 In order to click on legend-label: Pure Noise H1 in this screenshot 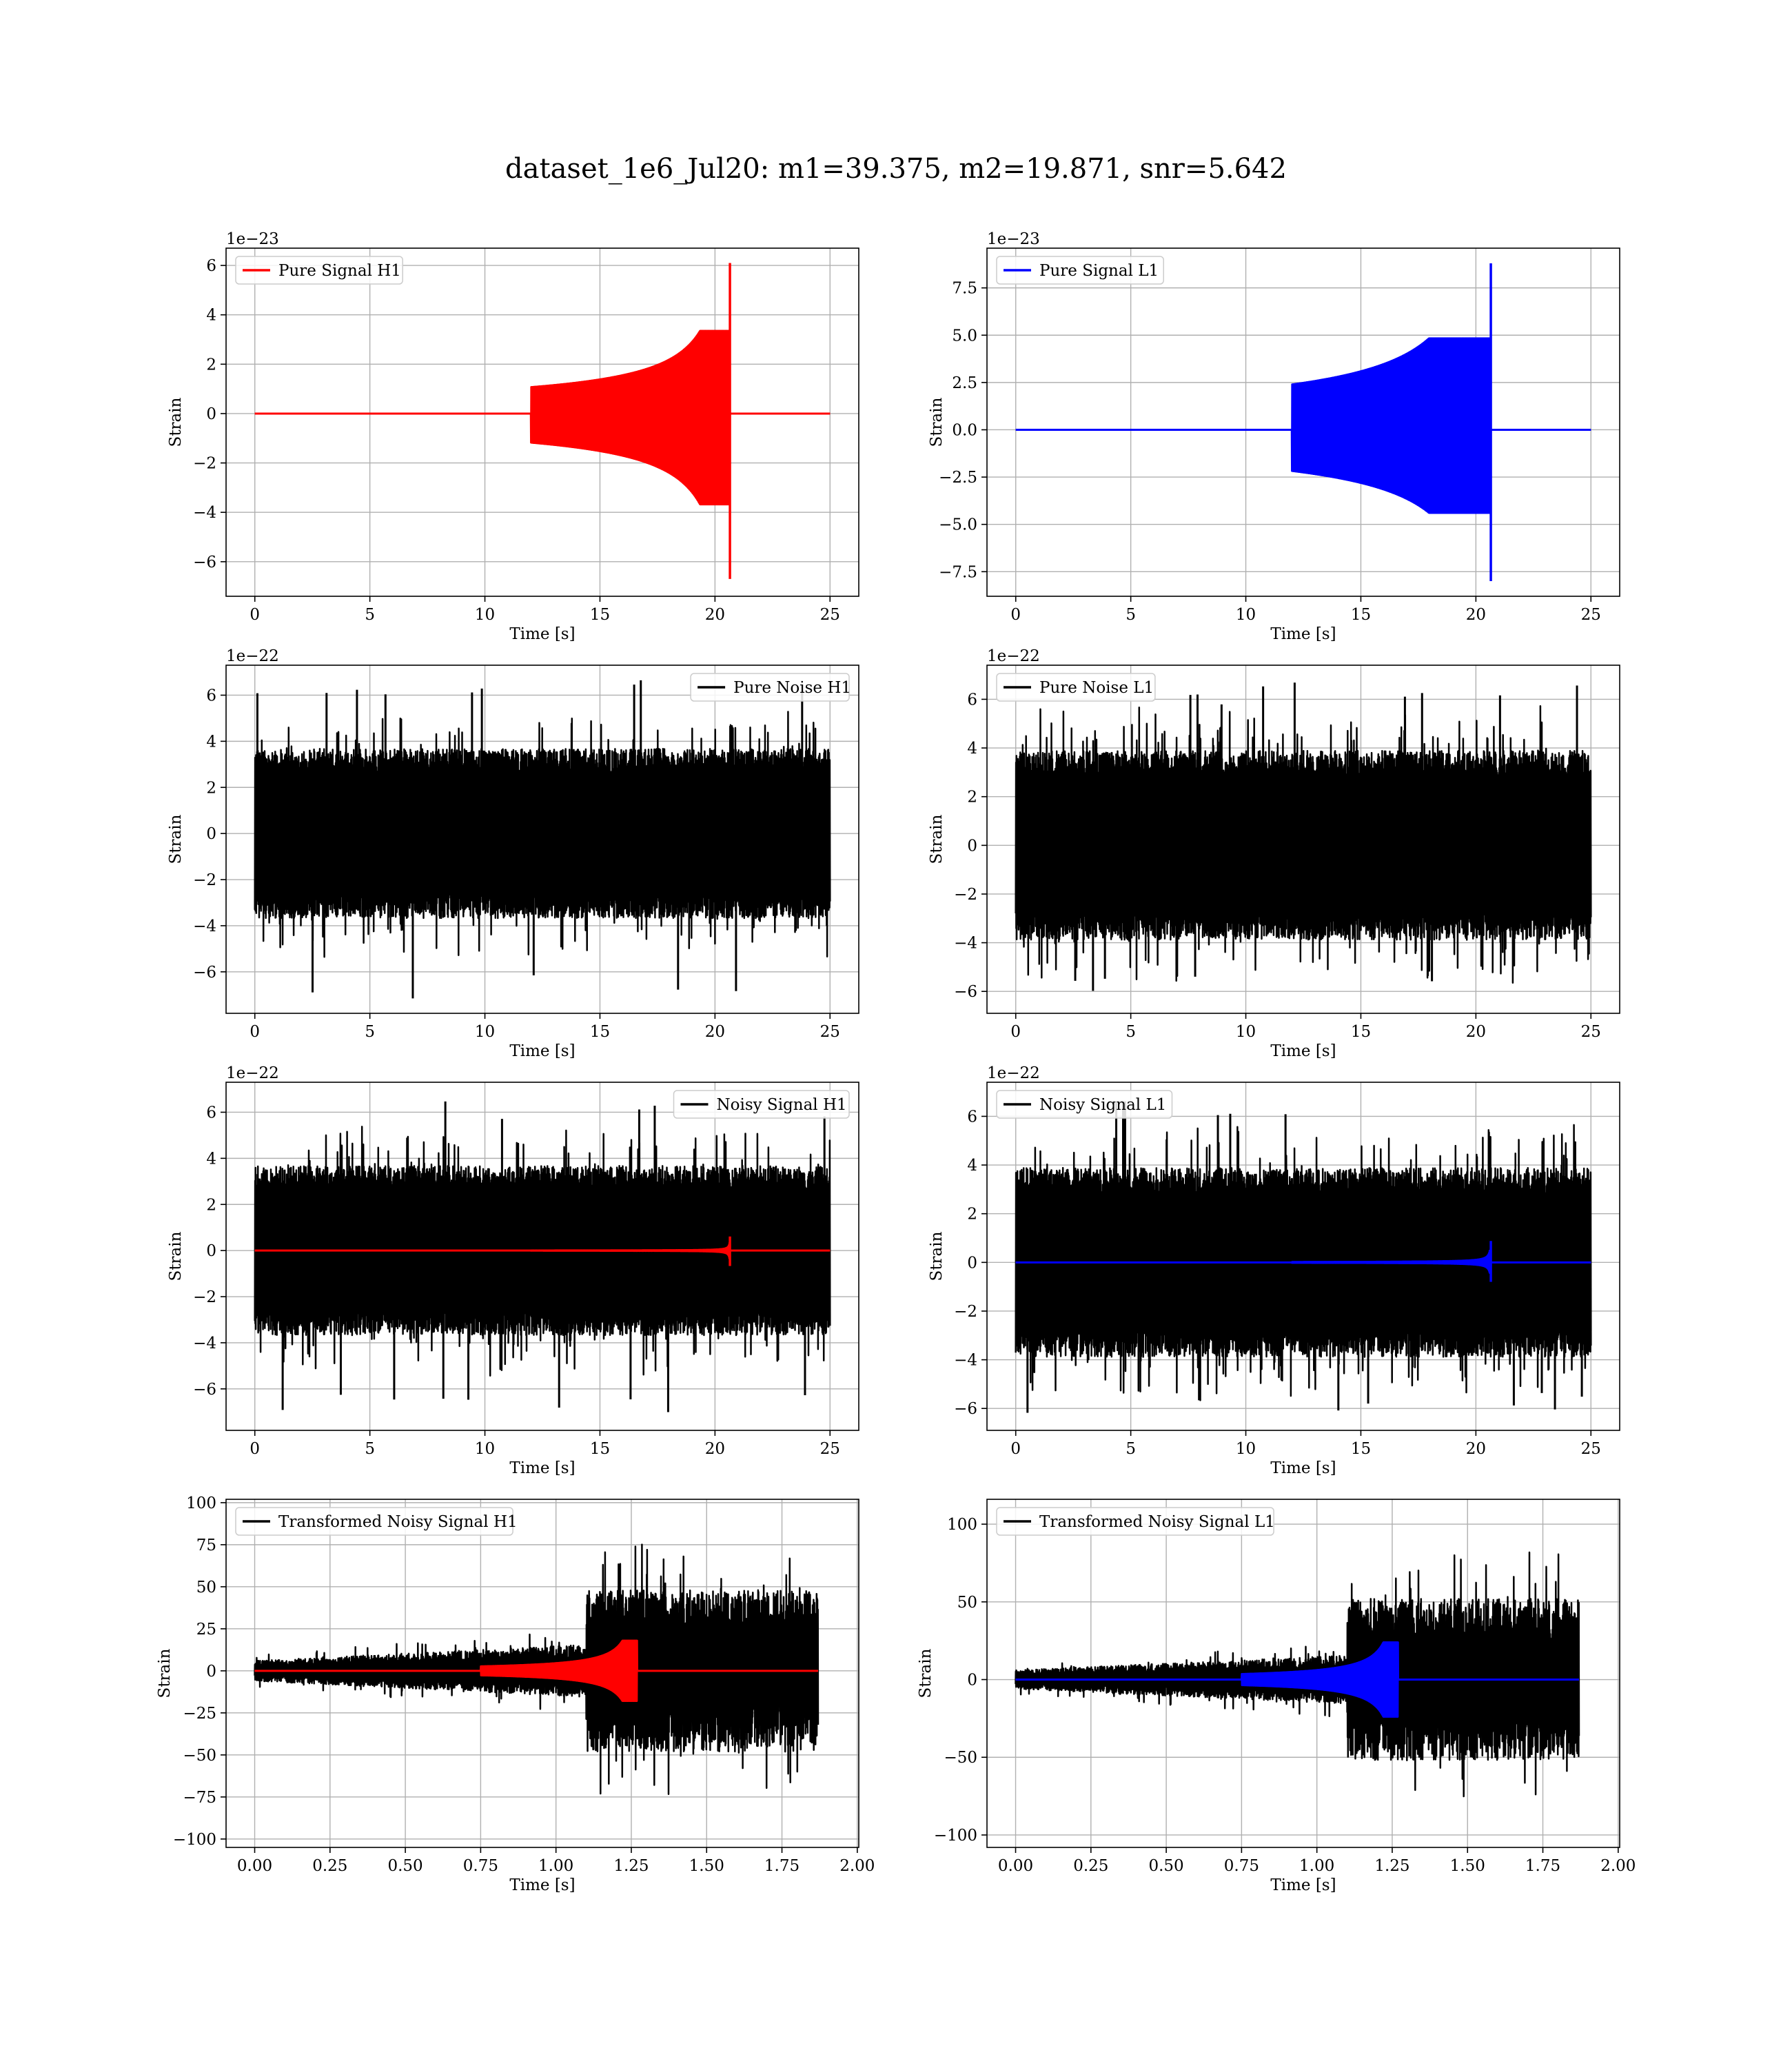, I will do `click(792, 688)`.